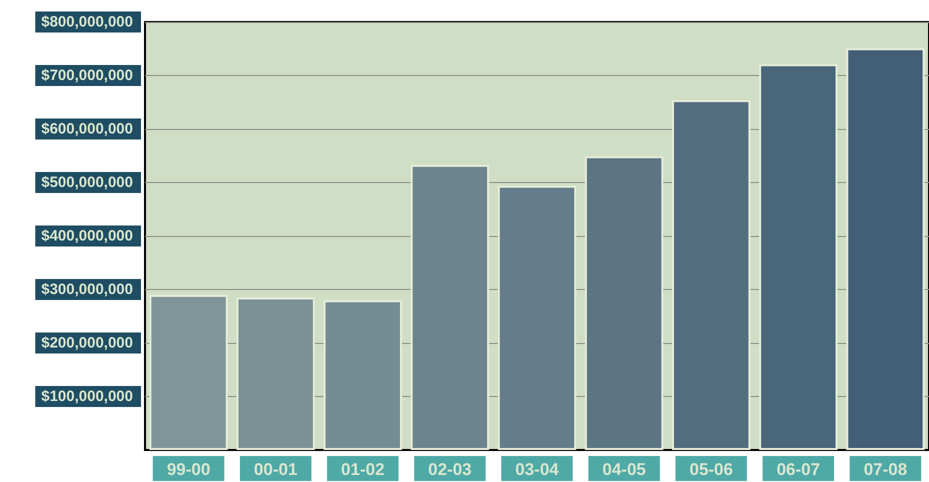 The image size is (929, 482). Describe the element at coordinates (624, 469) in the screenshot. I see `x-tick-label: 04-05` at that location.